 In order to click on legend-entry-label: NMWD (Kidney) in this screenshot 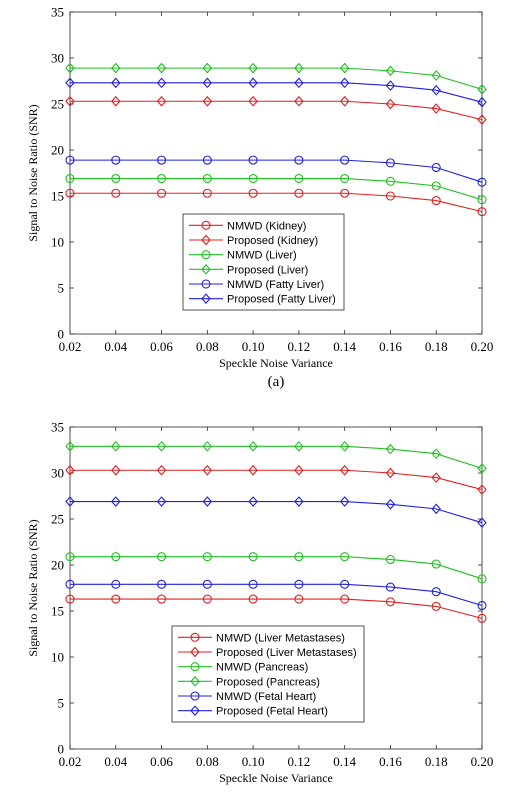, I will do `click(266, 226)`.